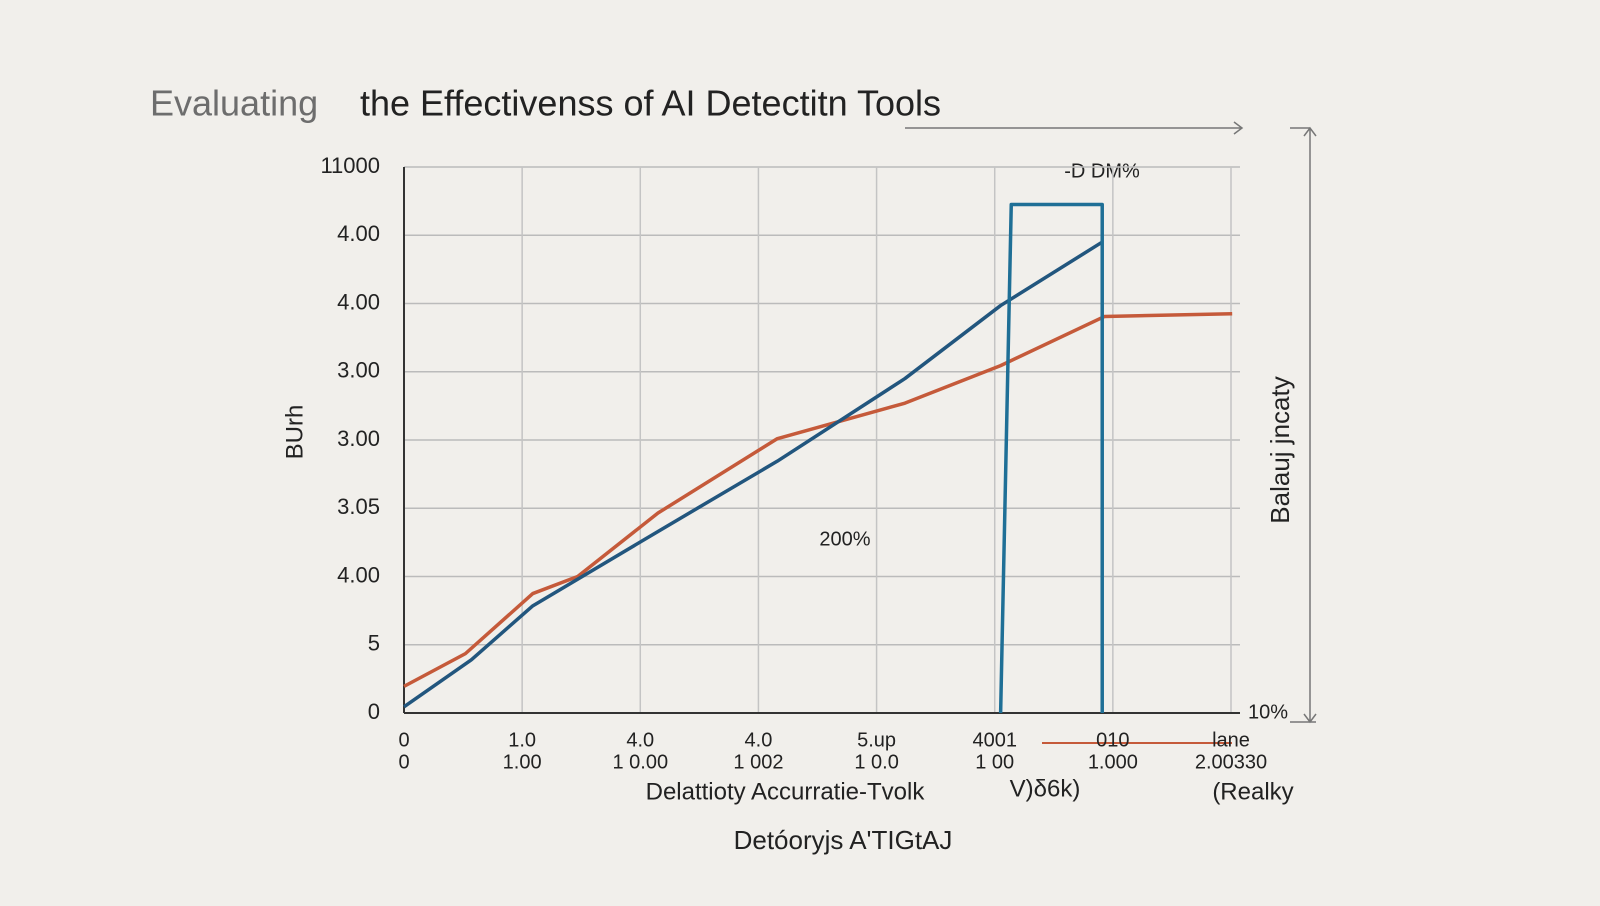 This screenshot has height=906, width=1600. Describe the element at coordinates (1231, 740) in the screenshot. I see `x-tick-label: lane` at that location.